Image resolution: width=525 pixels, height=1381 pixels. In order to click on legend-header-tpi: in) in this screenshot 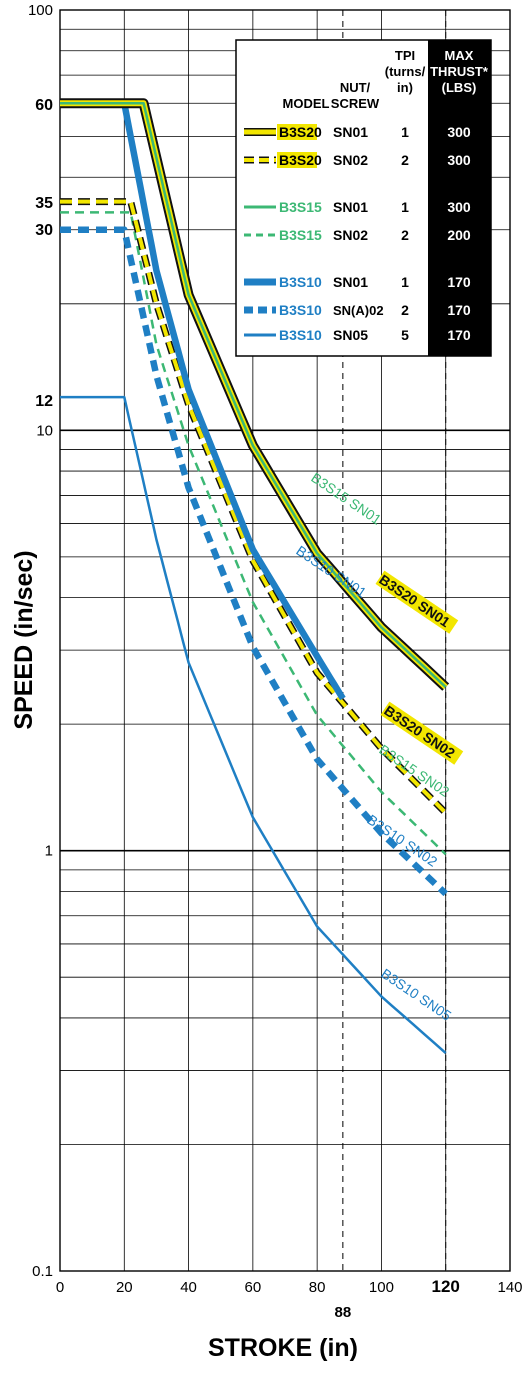, I will do `click(405, 87)`.